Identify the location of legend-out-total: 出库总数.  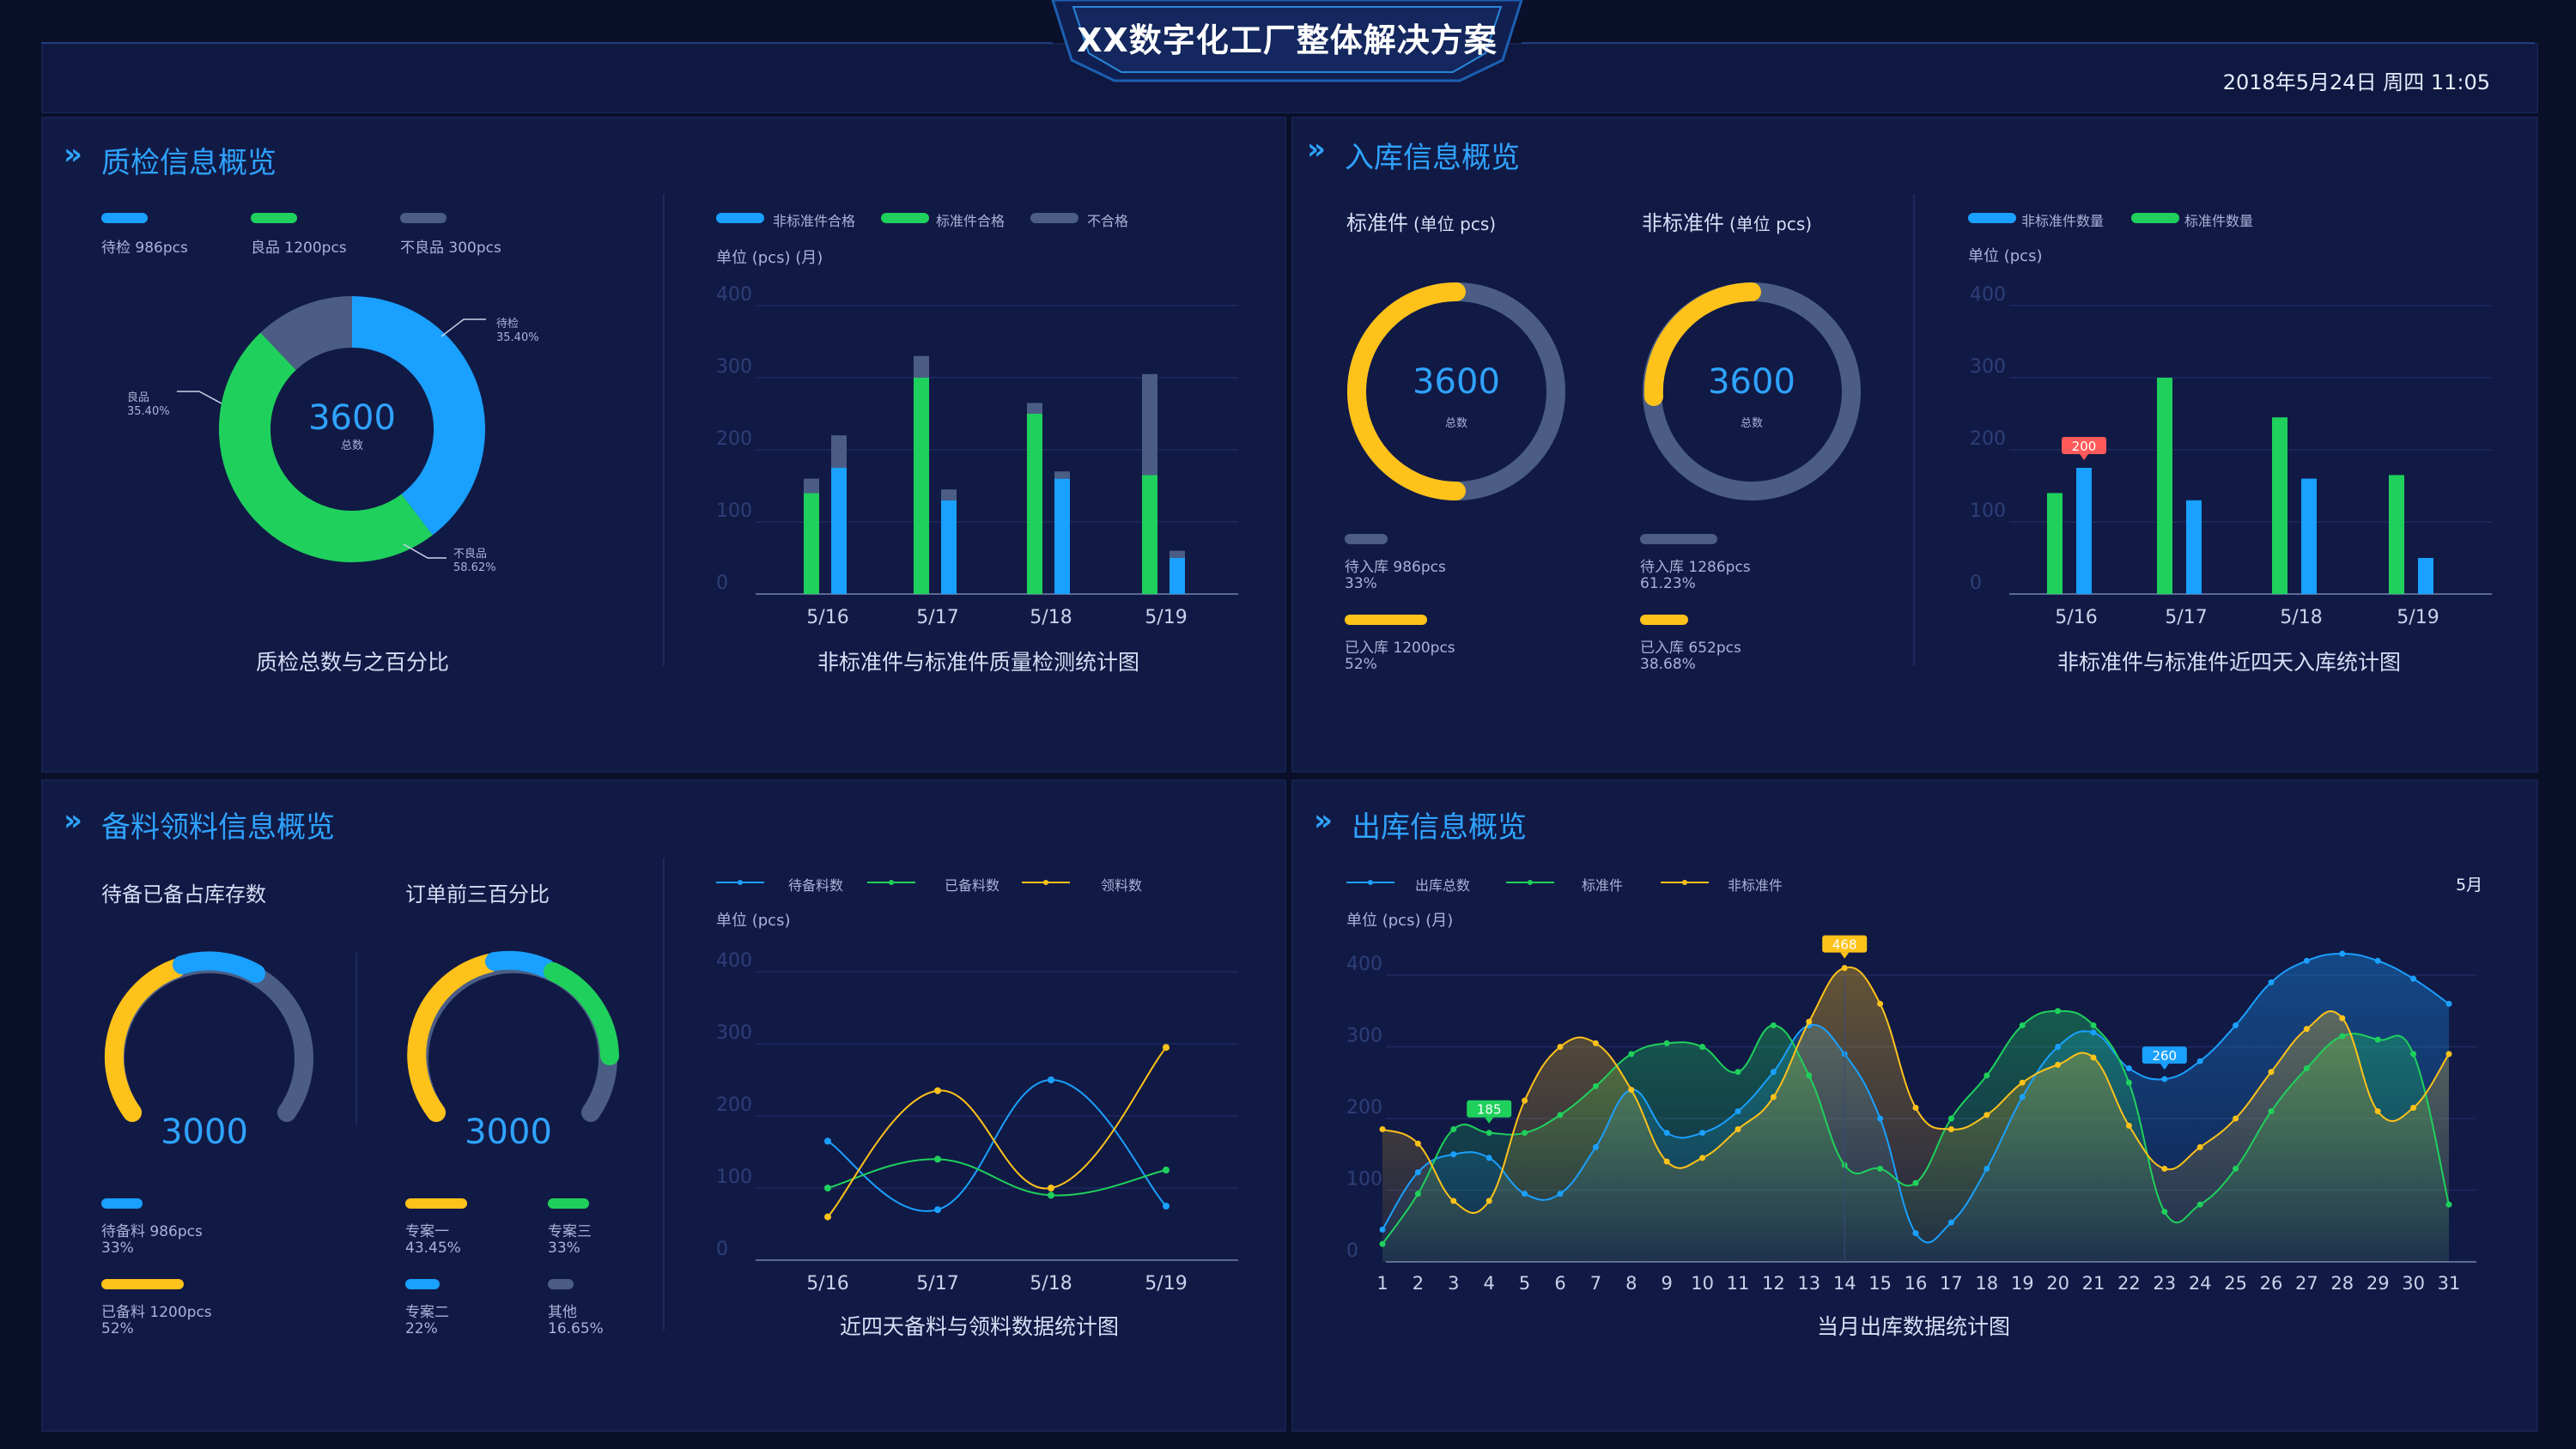
(1443, 886).